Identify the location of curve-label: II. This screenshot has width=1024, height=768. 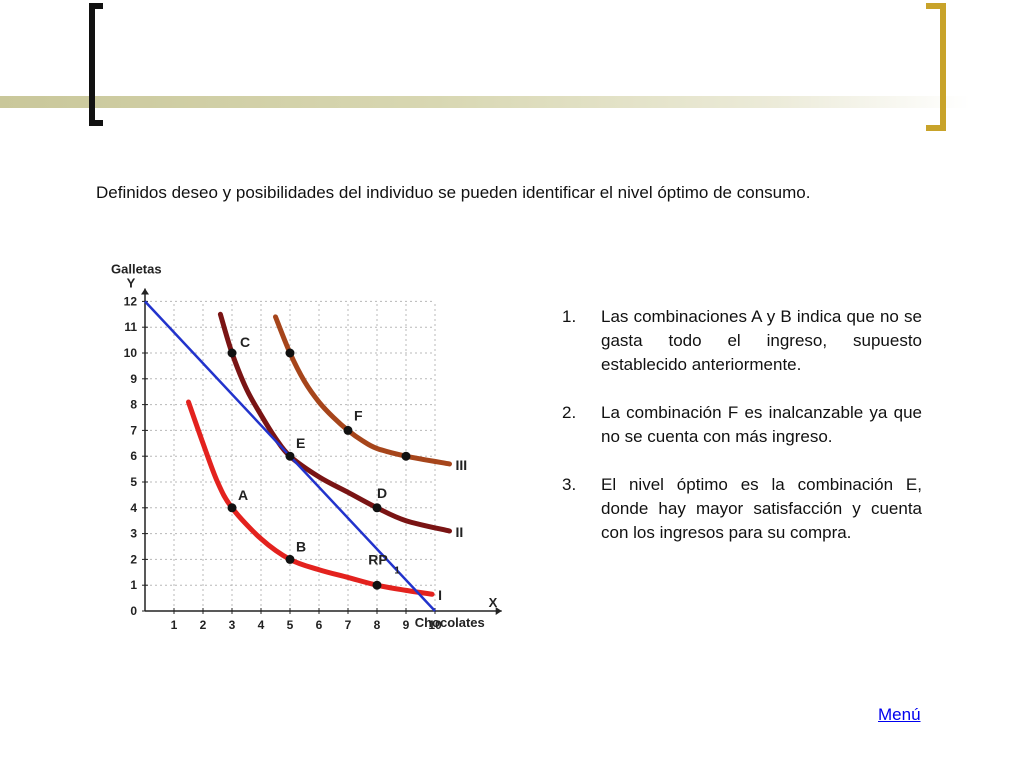
(460, 532).